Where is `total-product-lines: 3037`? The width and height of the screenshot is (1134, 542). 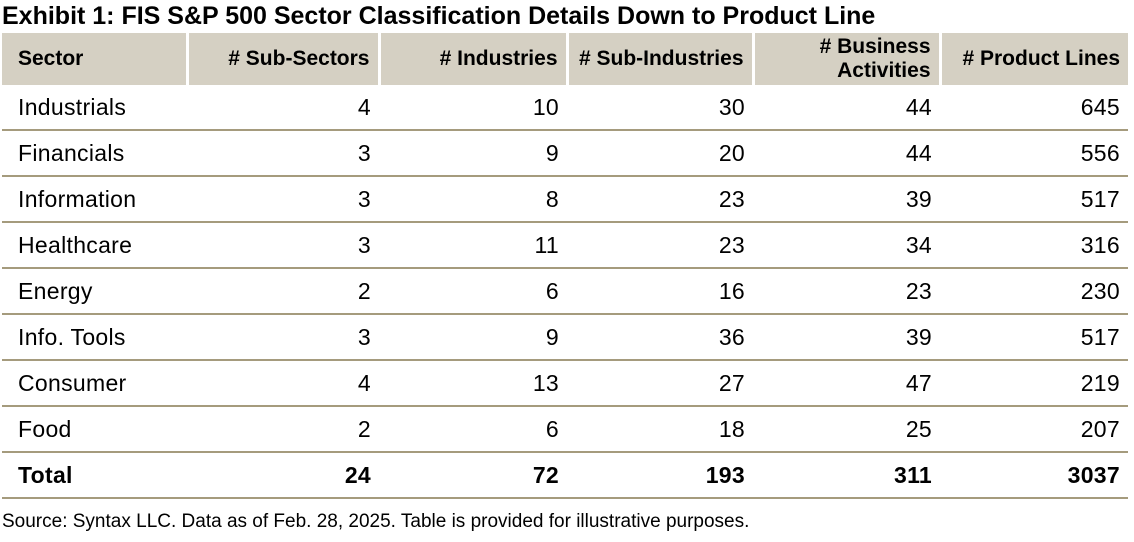
total-product-lines: 3037 is located at coordinates (1034, 475).